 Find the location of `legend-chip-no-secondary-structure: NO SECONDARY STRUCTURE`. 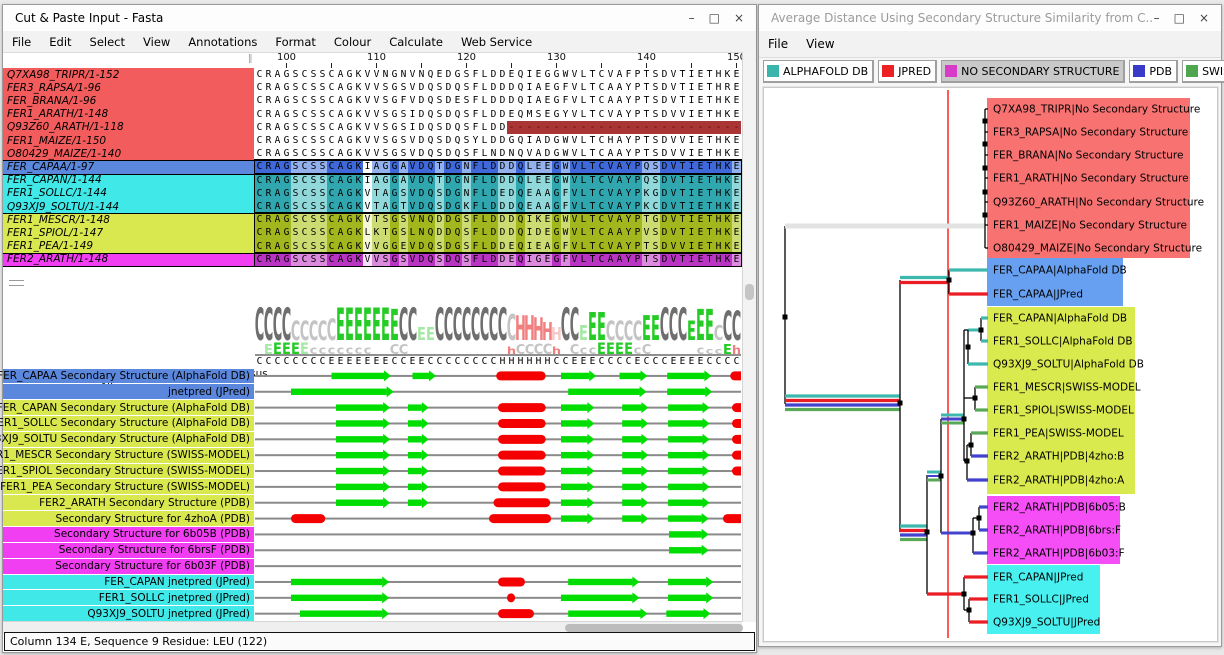

legend-chip-no-secondary-structure: NO SECONDARY STRUCTURE is located at coordinates (1033, 71).